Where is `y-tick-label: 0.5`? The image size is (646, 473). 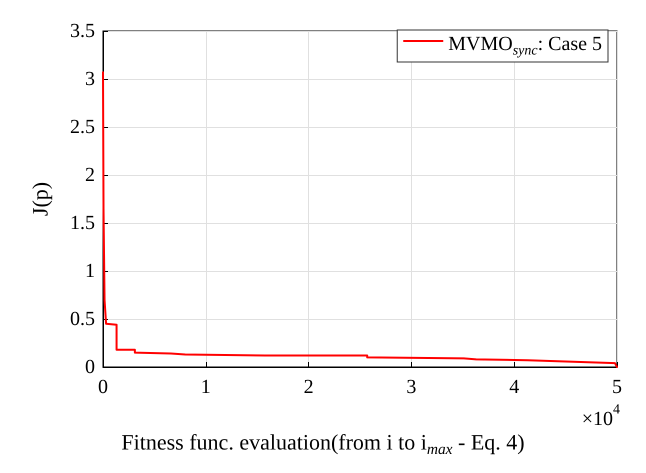
y-tick-label: 0.5 is located at coordinates (82, 319).